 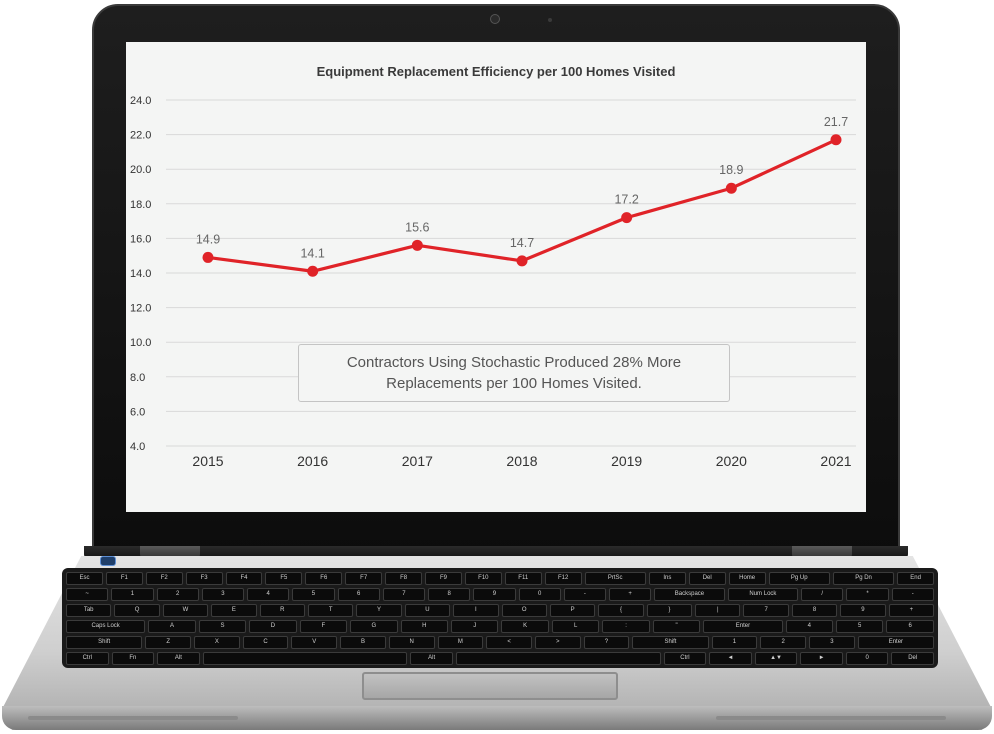 What do you see at coordinates (273, 626) in the screenshot?
I see `keyboard-key: D` at bounding box center [273, 626].